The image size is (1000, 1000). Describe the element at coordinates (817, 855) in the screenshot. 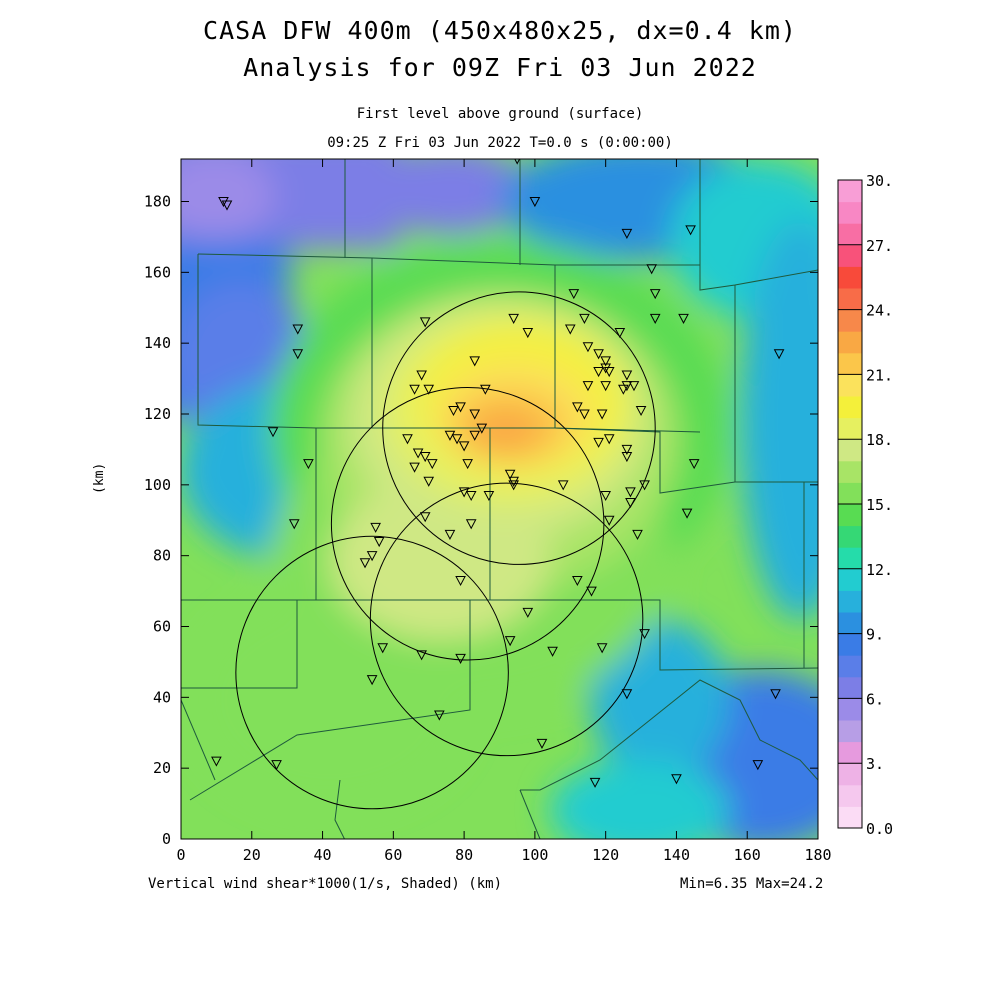

I see `x-tick-label: 180` at that location.